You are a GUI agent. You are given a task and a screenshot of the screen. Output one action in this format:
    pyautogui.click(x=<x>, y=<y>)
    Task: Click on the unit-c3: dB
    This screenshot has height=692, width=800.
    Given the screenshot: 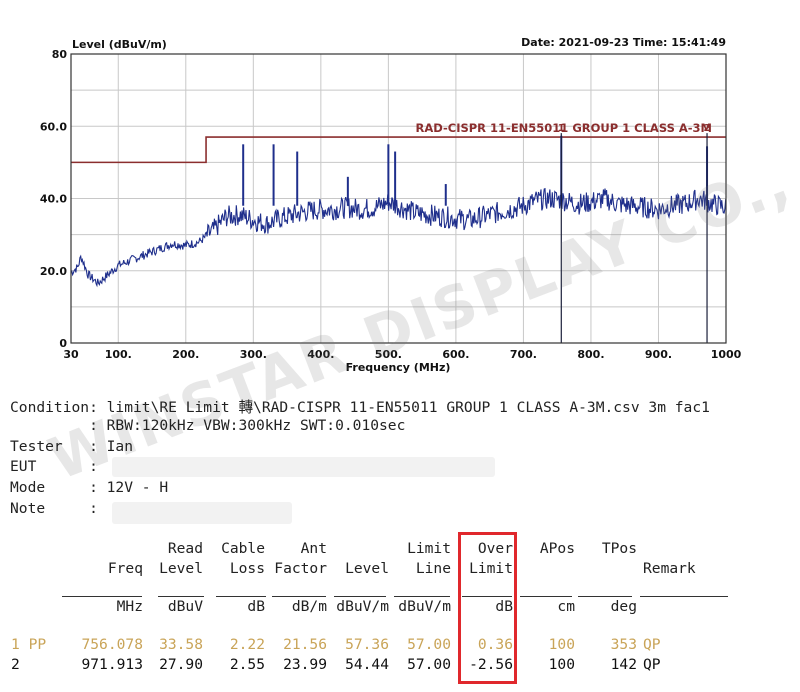 What is the action you would take?
    pyautogui.click(x=256, y=606)
    